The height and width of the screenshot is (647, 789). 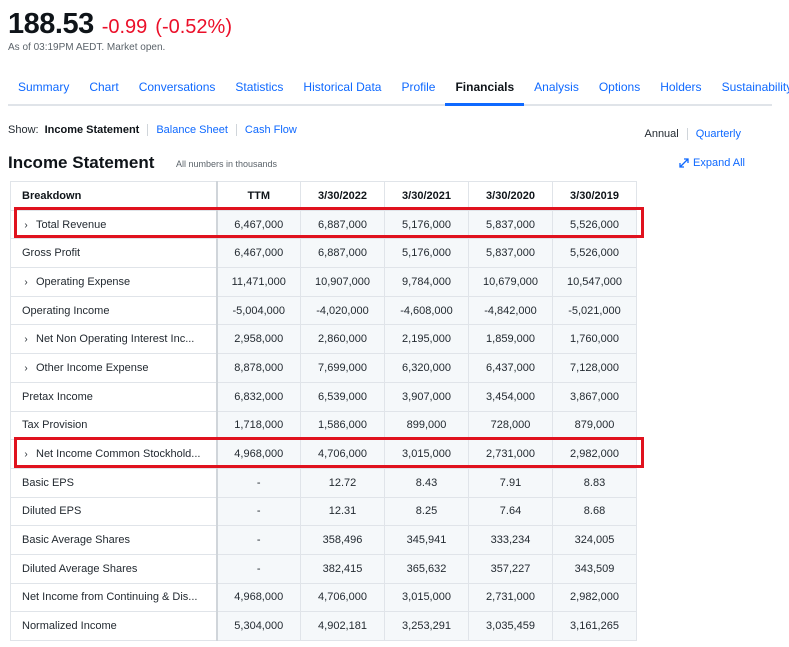 I want to click on value-cell: 2,195,000, so click(x=426, y=339).